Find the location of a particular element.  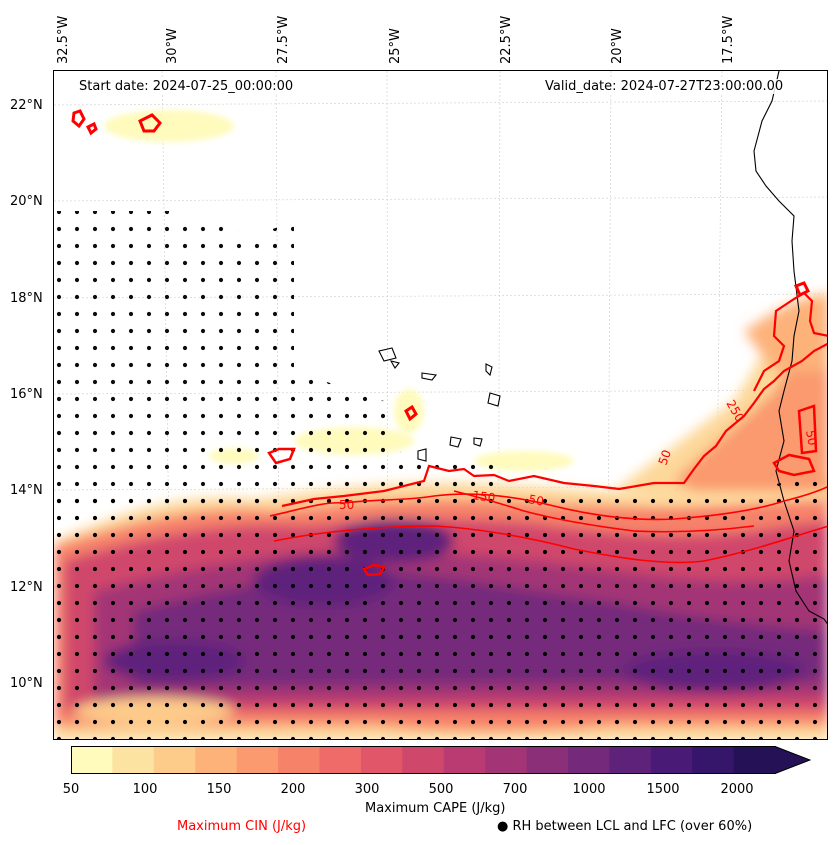

lat-label-16n: 16°N is located at coordinates (26, 394).